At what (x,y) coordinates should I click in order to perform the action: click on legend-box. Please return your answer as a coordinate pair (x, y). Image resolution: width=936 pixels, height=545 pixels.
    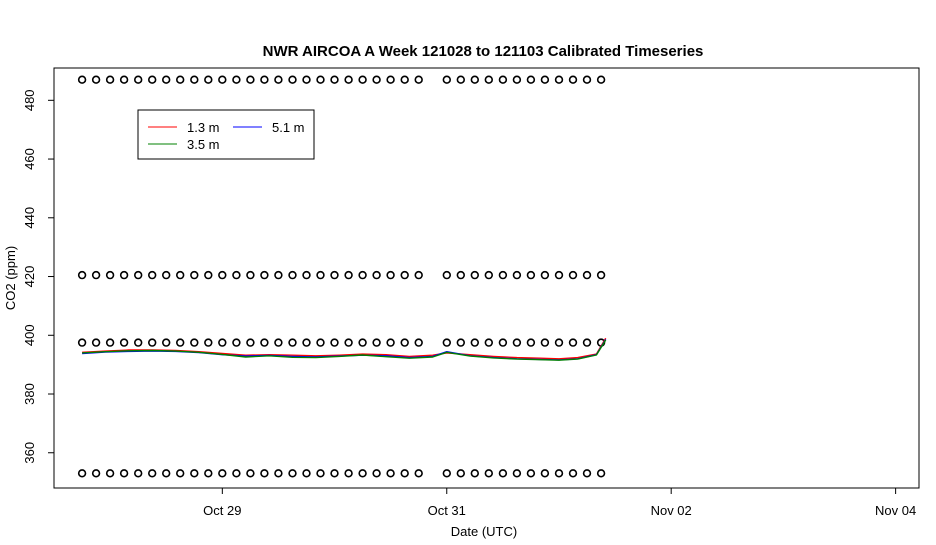
    Looking at the image, I should click on (226, 134).